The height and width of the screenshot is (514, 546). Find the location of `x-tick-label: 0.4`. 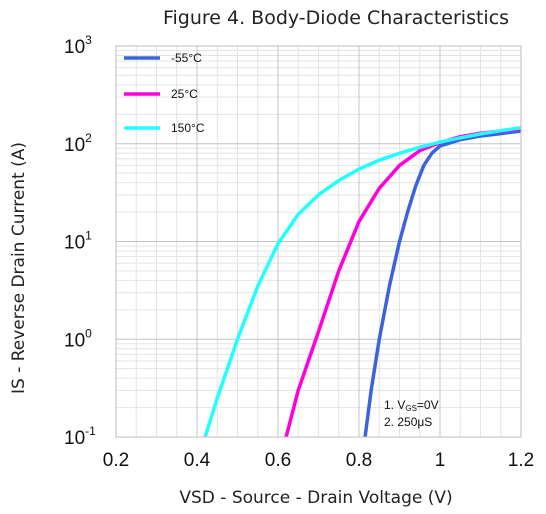

x-tick-label: 0.4 is located at coordinates (197, 460).